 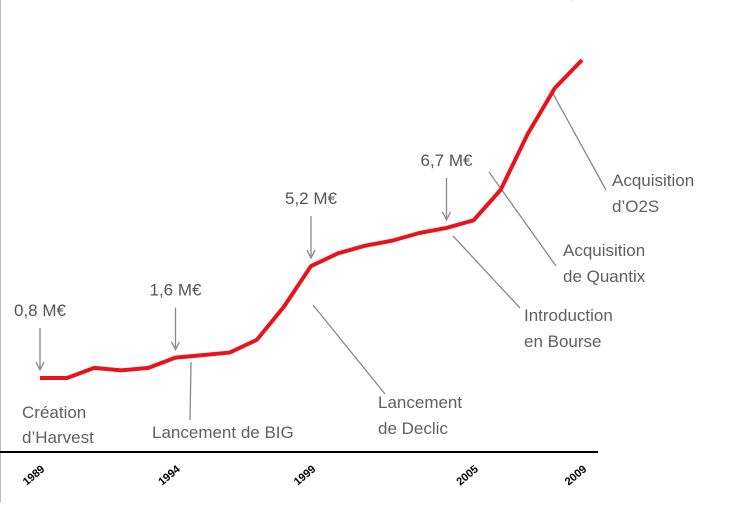 What do you see at coordinates (447, 160) in the screenshot?
I see `value-label: 6,7 M€` at bounding box center [447, 160].